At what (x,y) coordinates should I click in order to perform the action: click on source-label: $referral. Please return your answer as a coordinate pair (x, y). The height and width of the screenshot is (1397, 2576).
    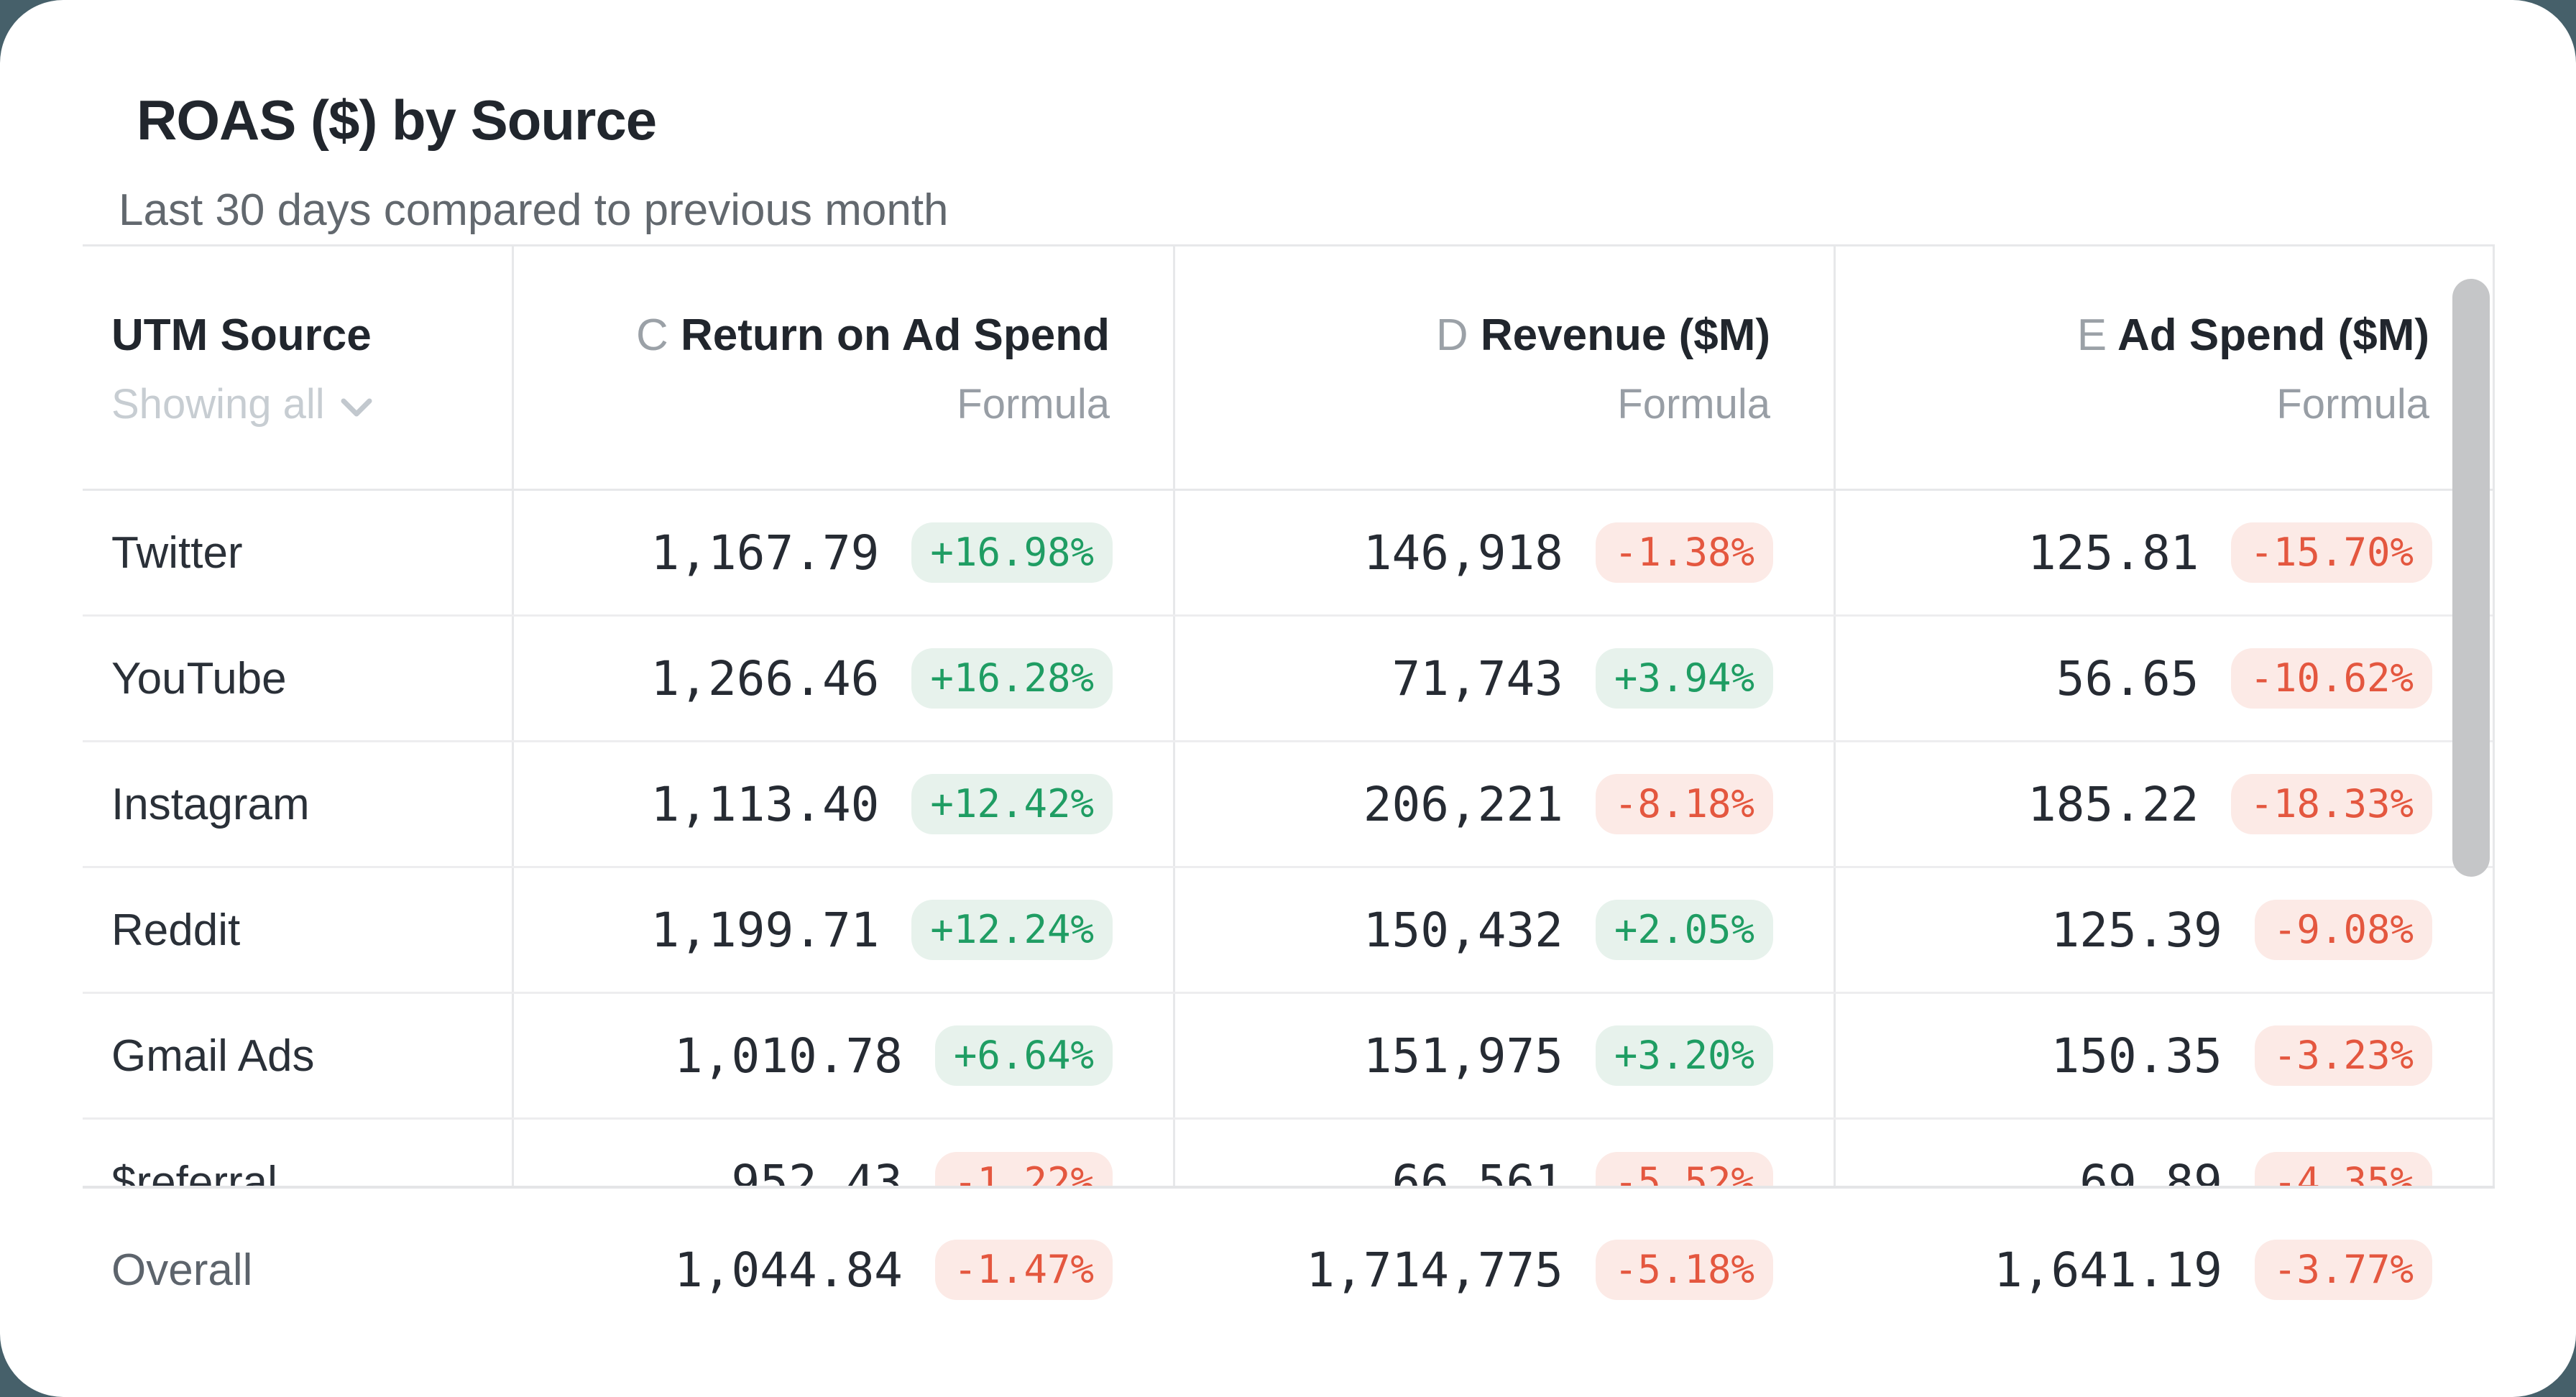
    Looking at the image, I should click on (194, 1172).